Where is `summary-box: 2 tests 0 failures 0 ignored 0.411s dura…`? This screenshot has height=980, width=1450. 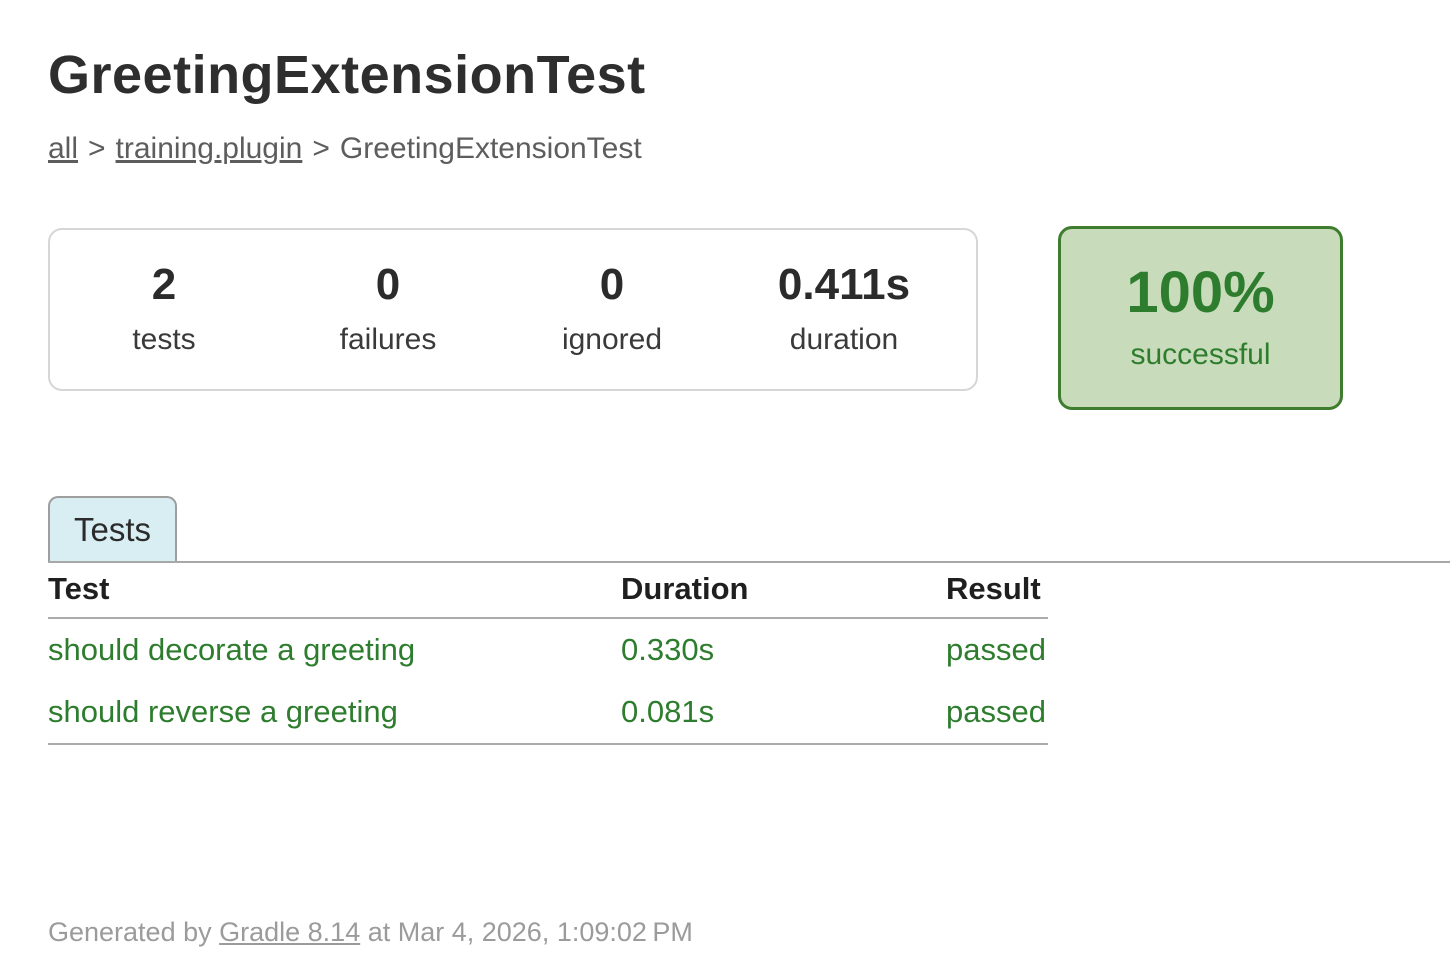
summary-box: 2 tests 0 failures 0 ignored 0.411s dura… is located at coordinates (513, 309).